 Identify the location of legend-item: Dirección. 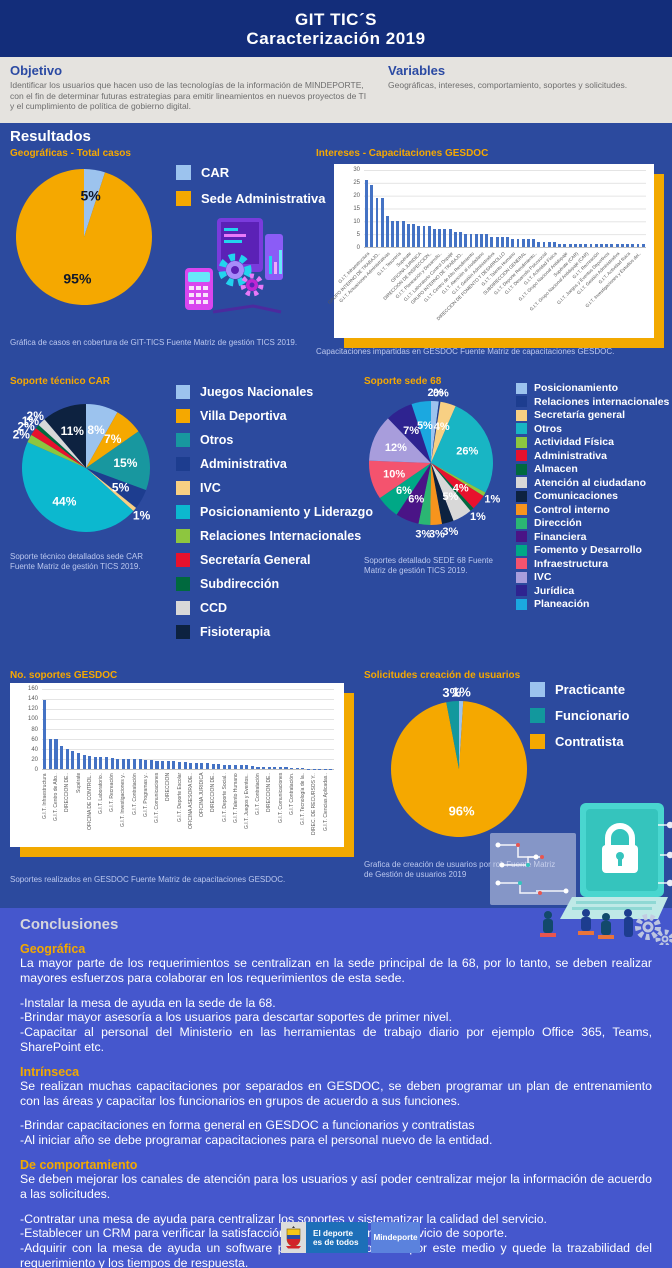
(594, 523).